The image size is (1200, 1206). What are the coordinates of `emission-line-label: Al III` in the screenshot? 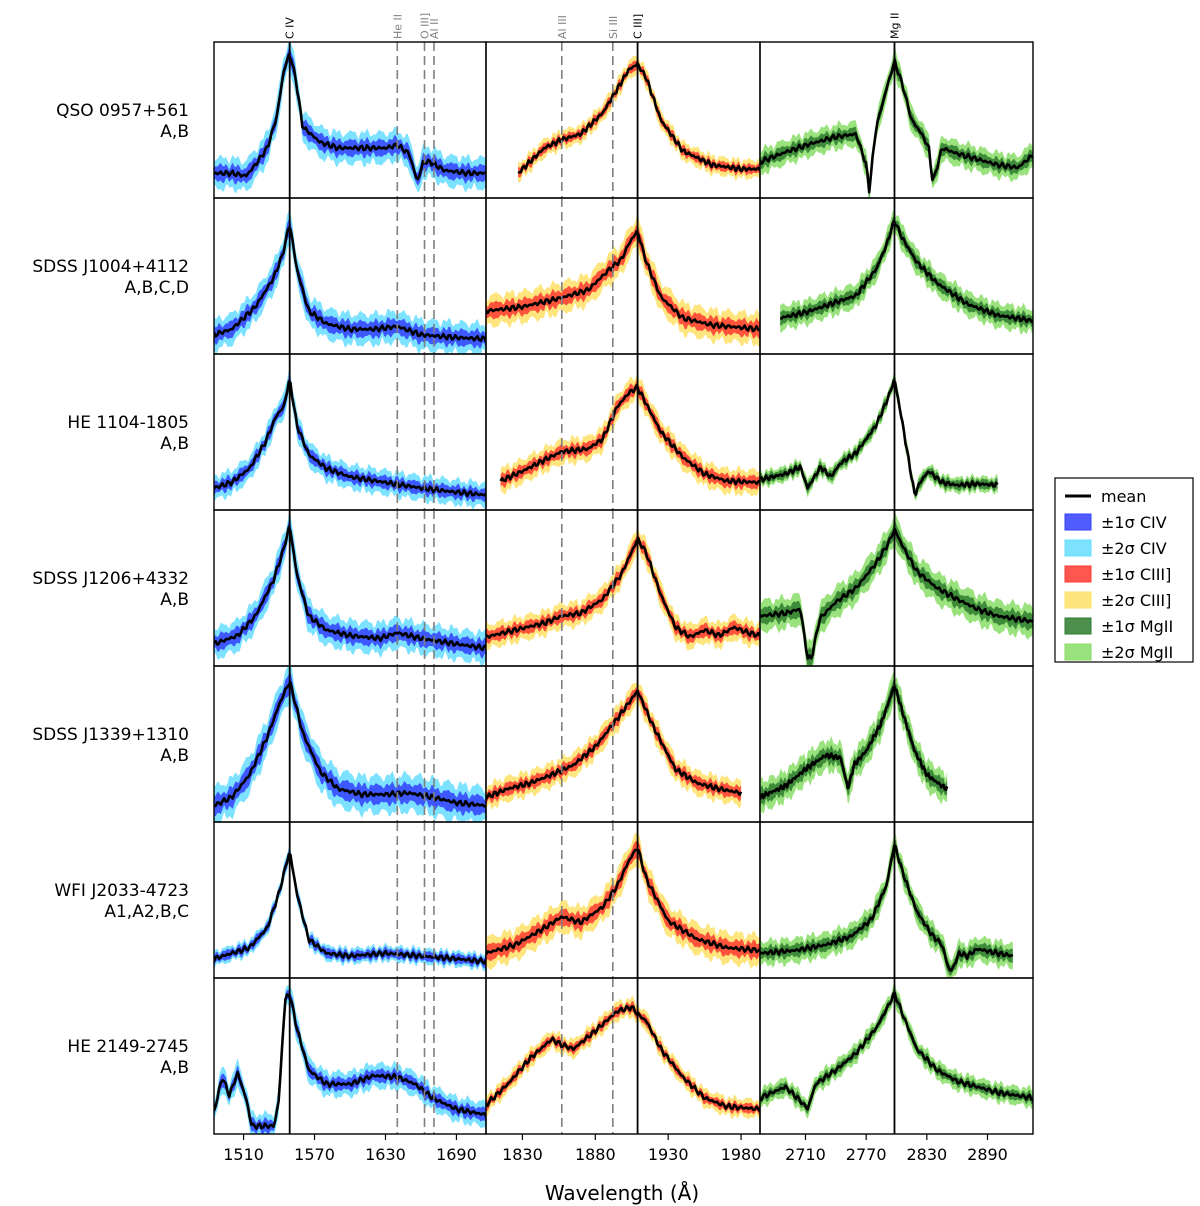 It's located at (562, 27).